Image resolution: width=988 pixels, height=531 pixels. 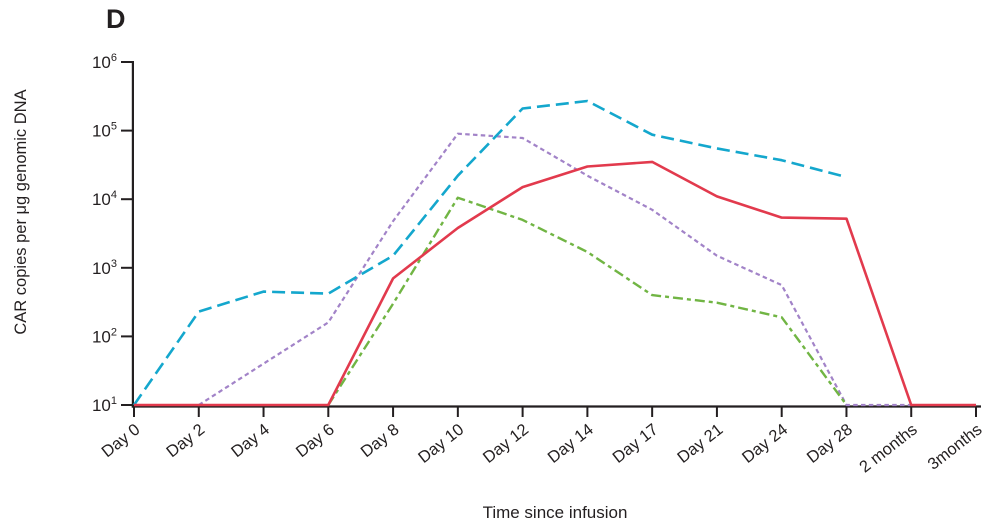 I want to click on x-tick-label: Day 21, so click(x=700, y=443).